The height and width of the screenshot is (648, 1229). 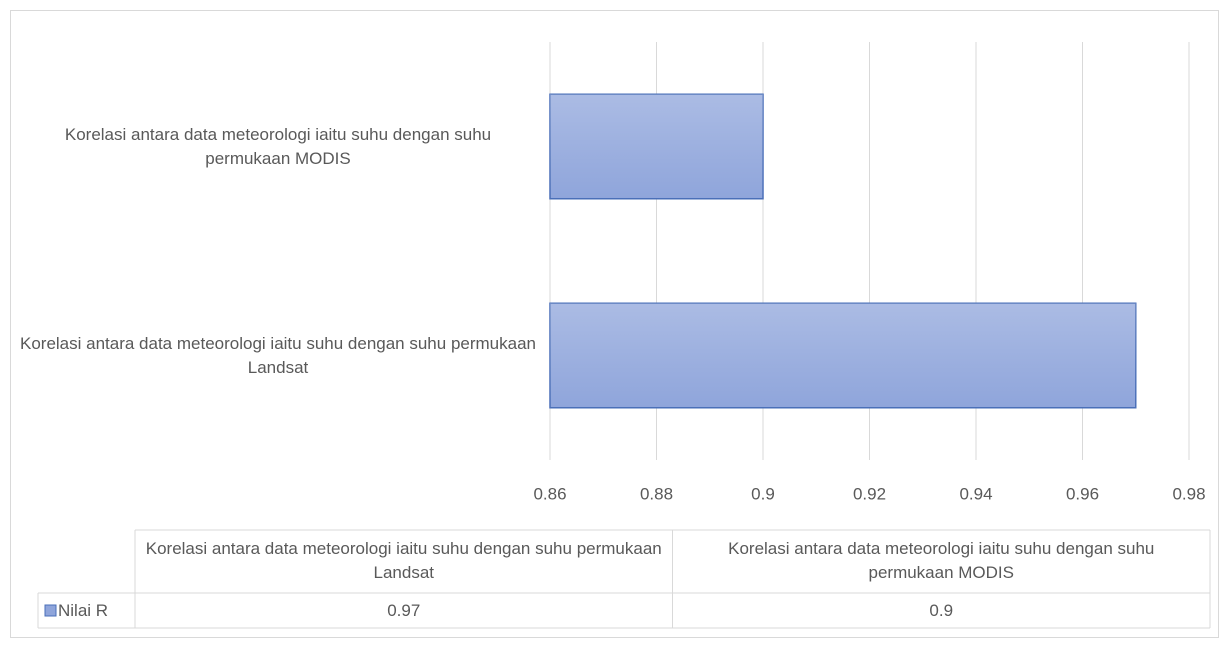 I want to click on table-value: 0.9, so click(x=941, y=610).